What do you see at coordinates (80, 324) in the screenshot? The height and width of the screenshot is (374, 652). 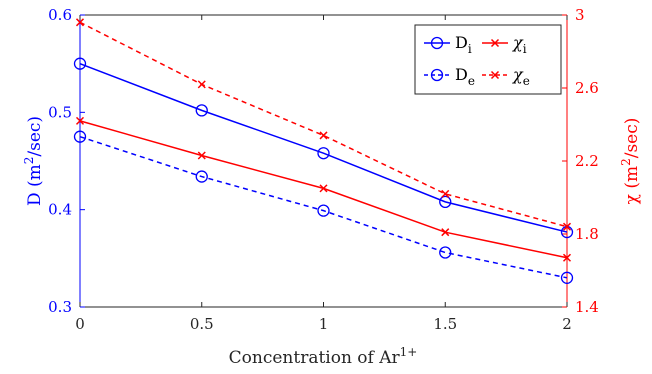 I see `x-tick-label: 0` at bounding box center [80, 324].